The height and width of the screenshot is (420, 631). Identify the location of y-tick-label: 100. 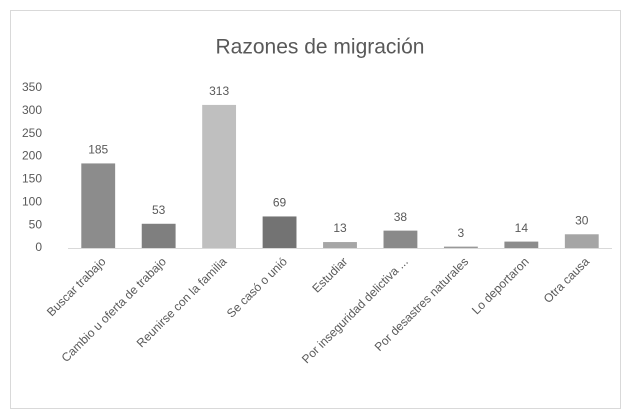
(32, 201).